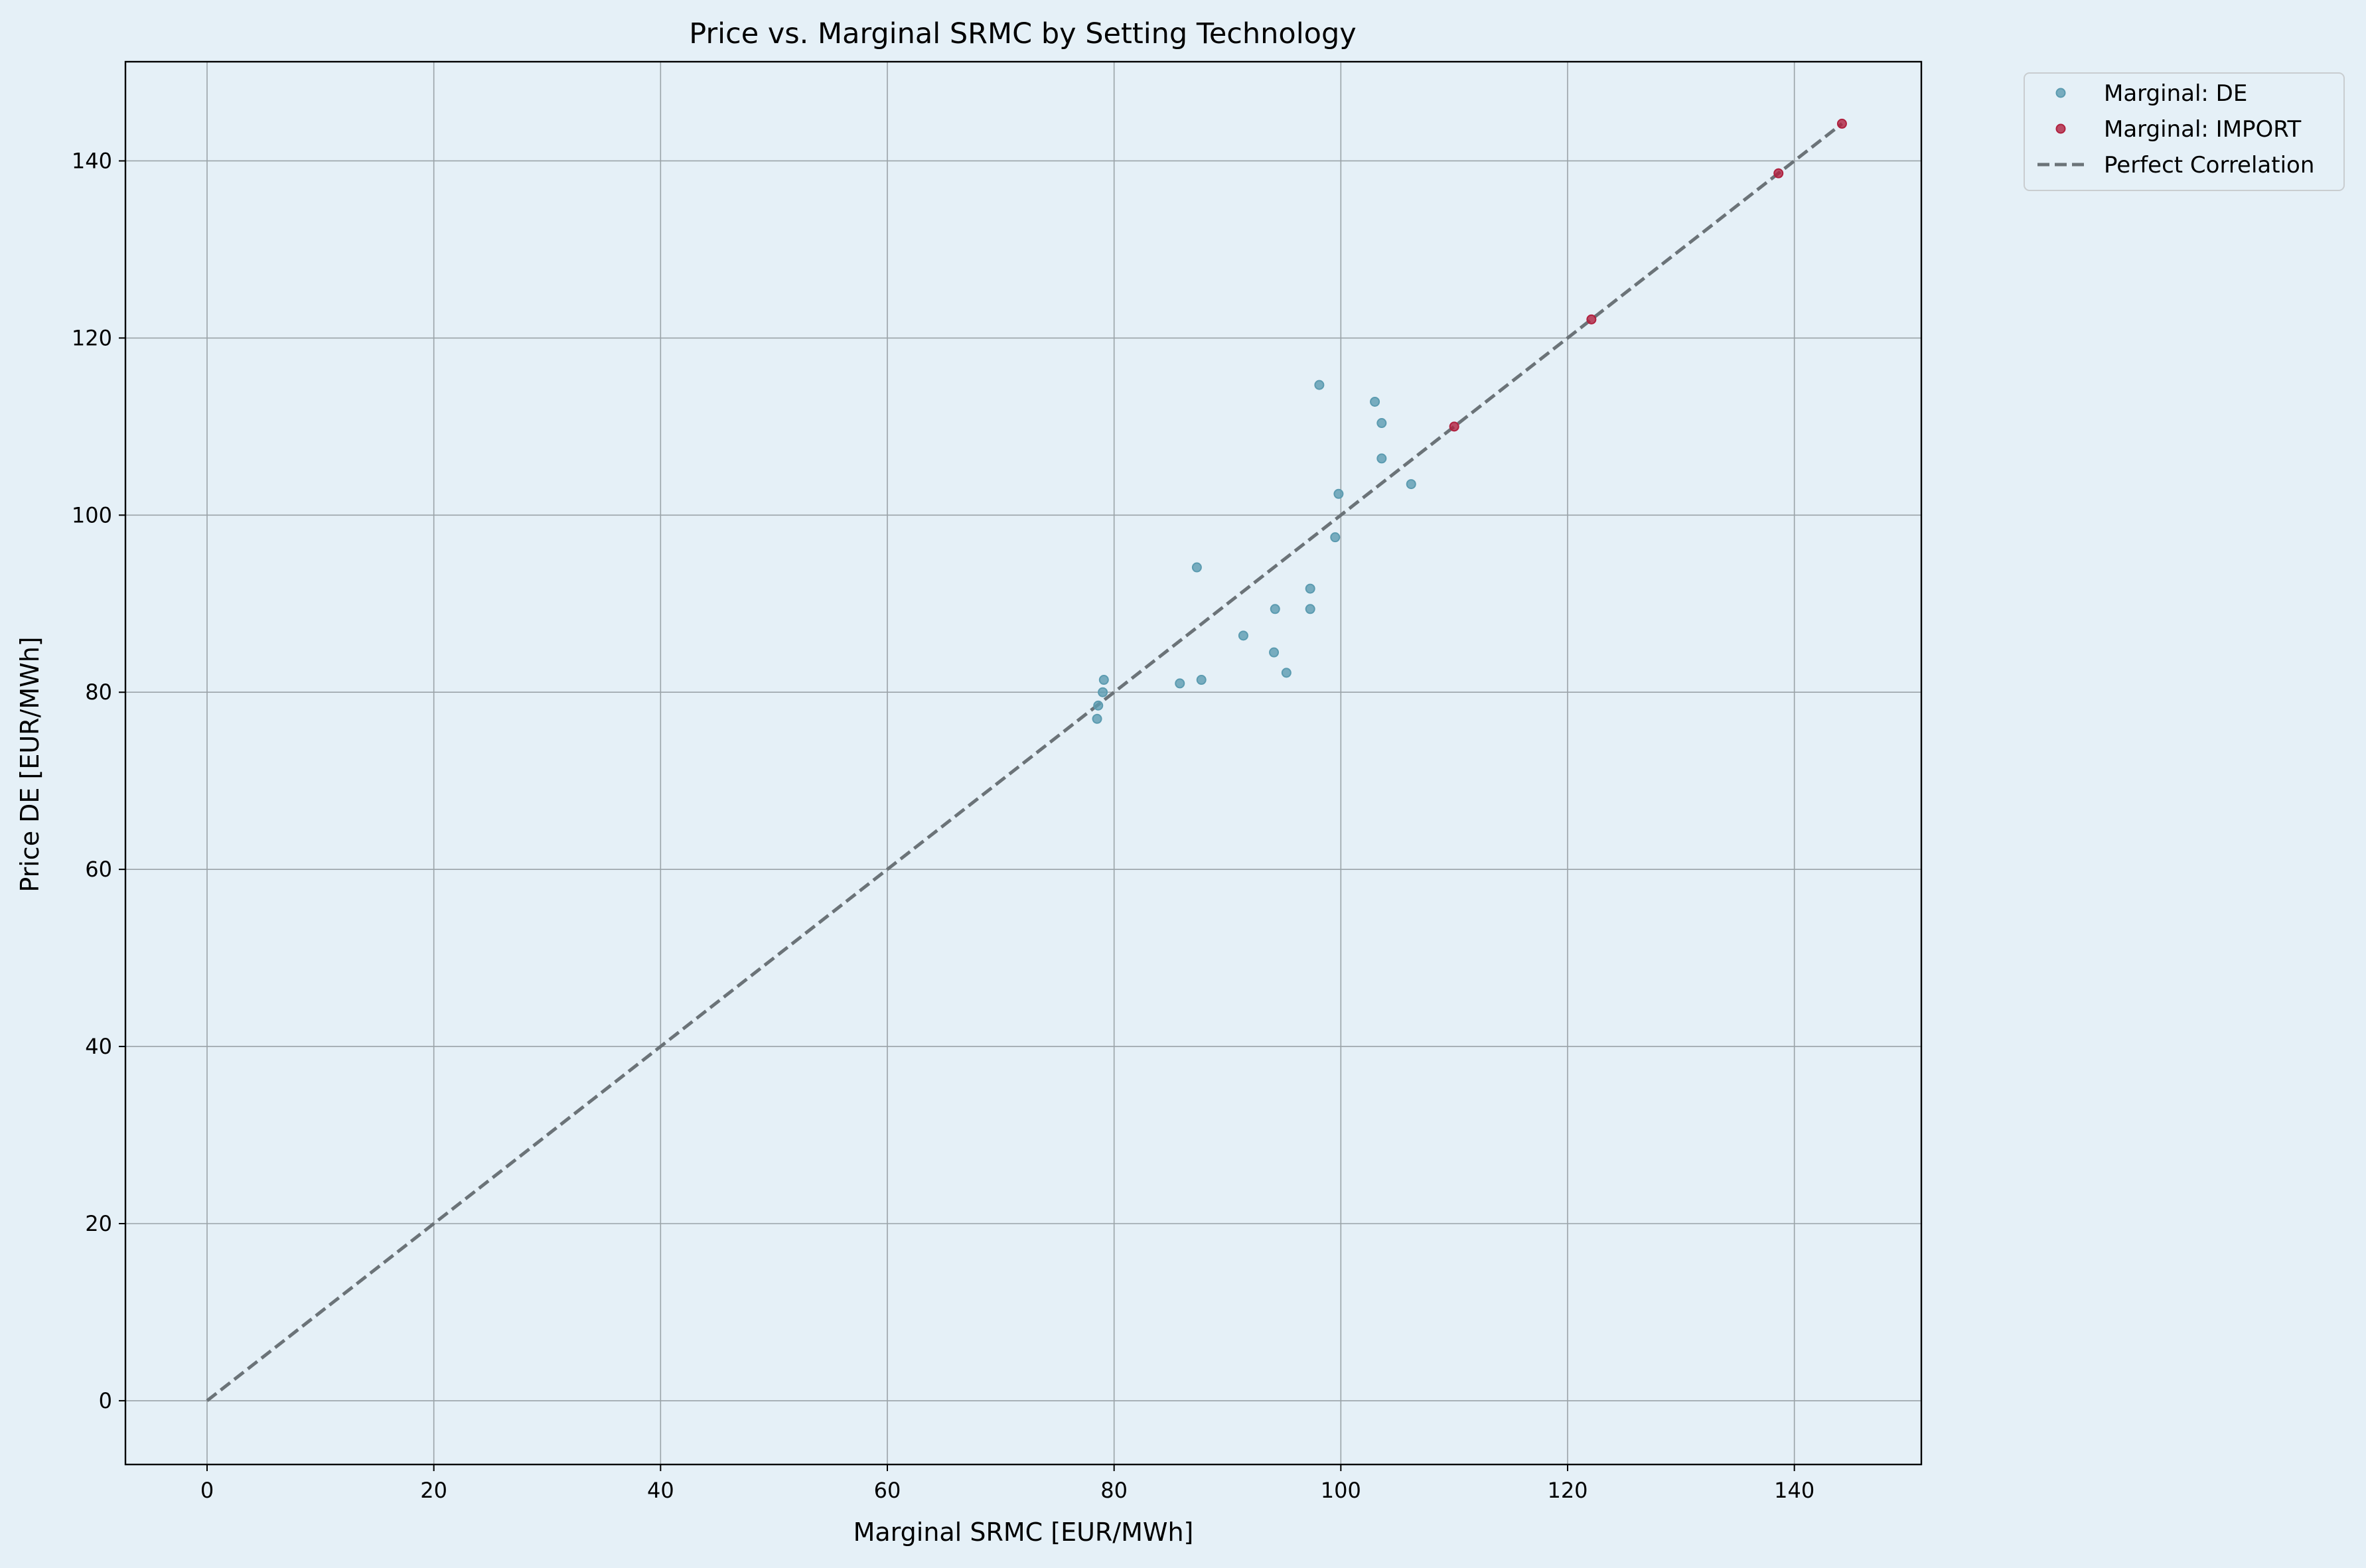 This screenshot has height=1568, width=2366. I want to click on y-tick-label: 40, so click(98, 1046).